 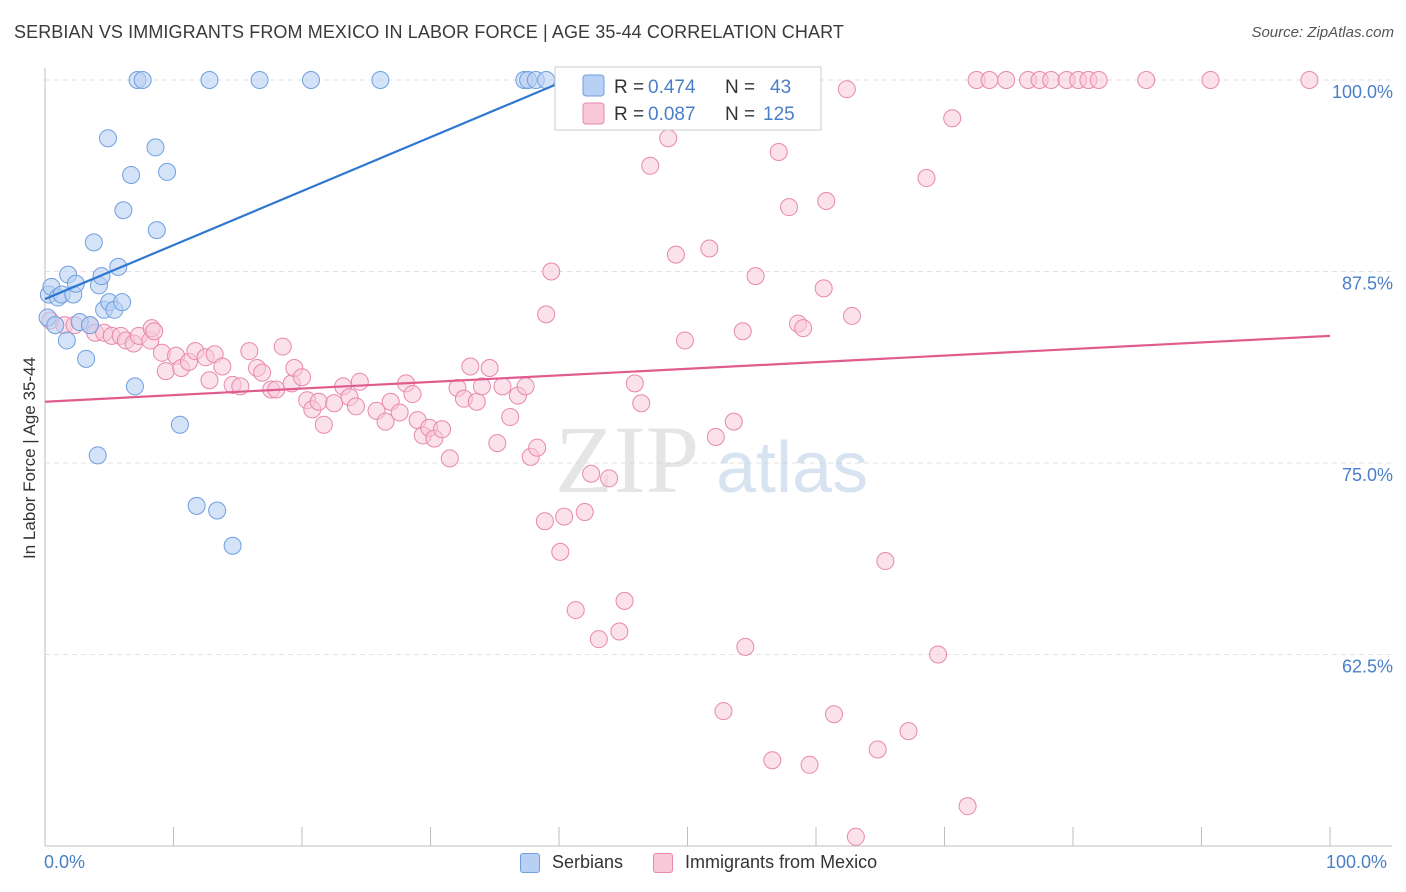 What do you see at coordinates (780, 87) in the screenshot?
I see `legend-n-value-1: 43` at bounding box center [780, 87].